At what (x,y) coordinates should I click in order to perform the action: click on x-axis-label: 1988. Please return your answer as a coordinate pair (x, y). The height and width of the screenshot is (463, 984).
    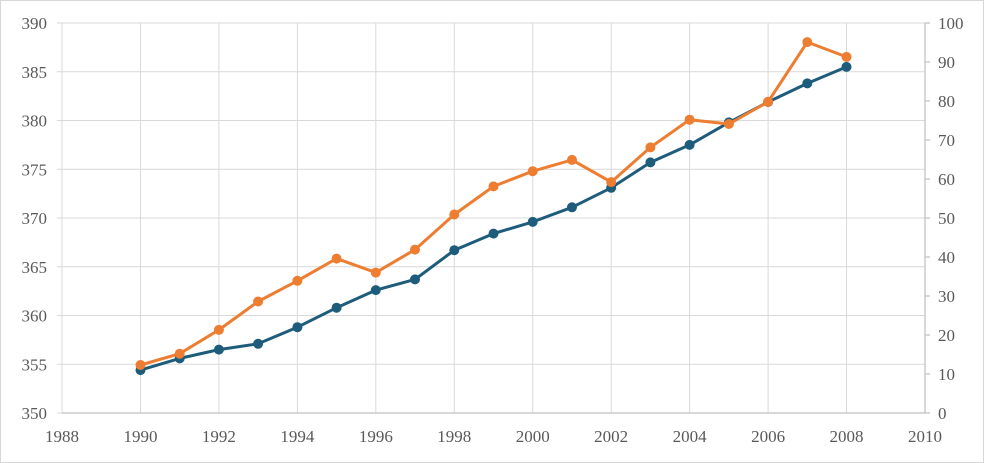
    Looking at the image, I should click on (62, 436).